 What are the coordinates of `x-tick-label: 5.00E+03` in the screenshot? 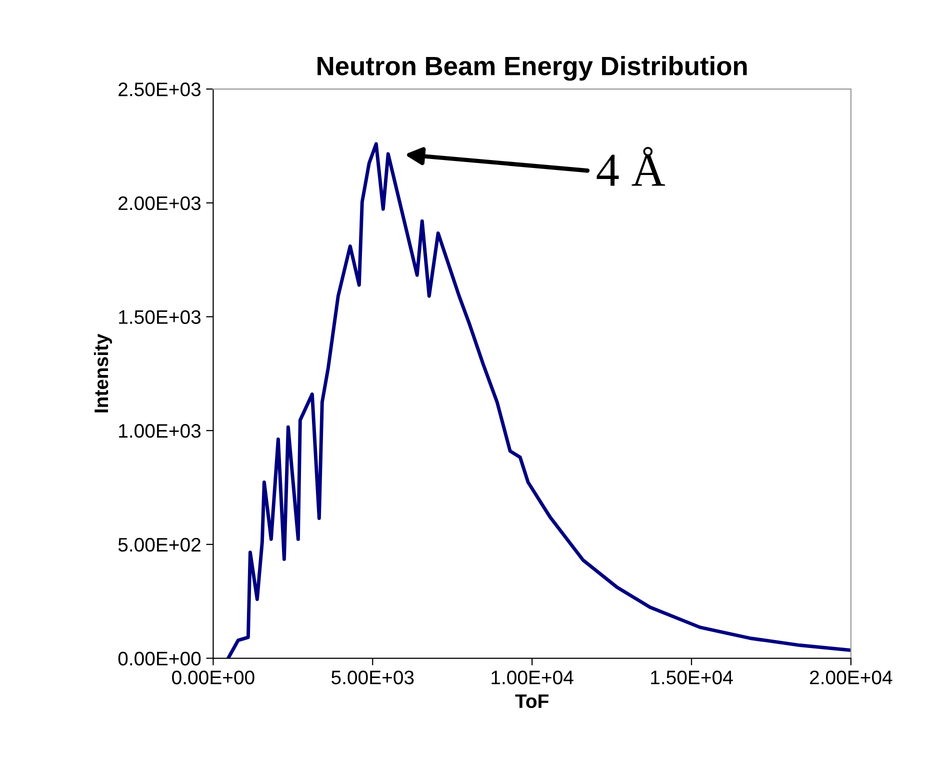 It's located at (373, 677).